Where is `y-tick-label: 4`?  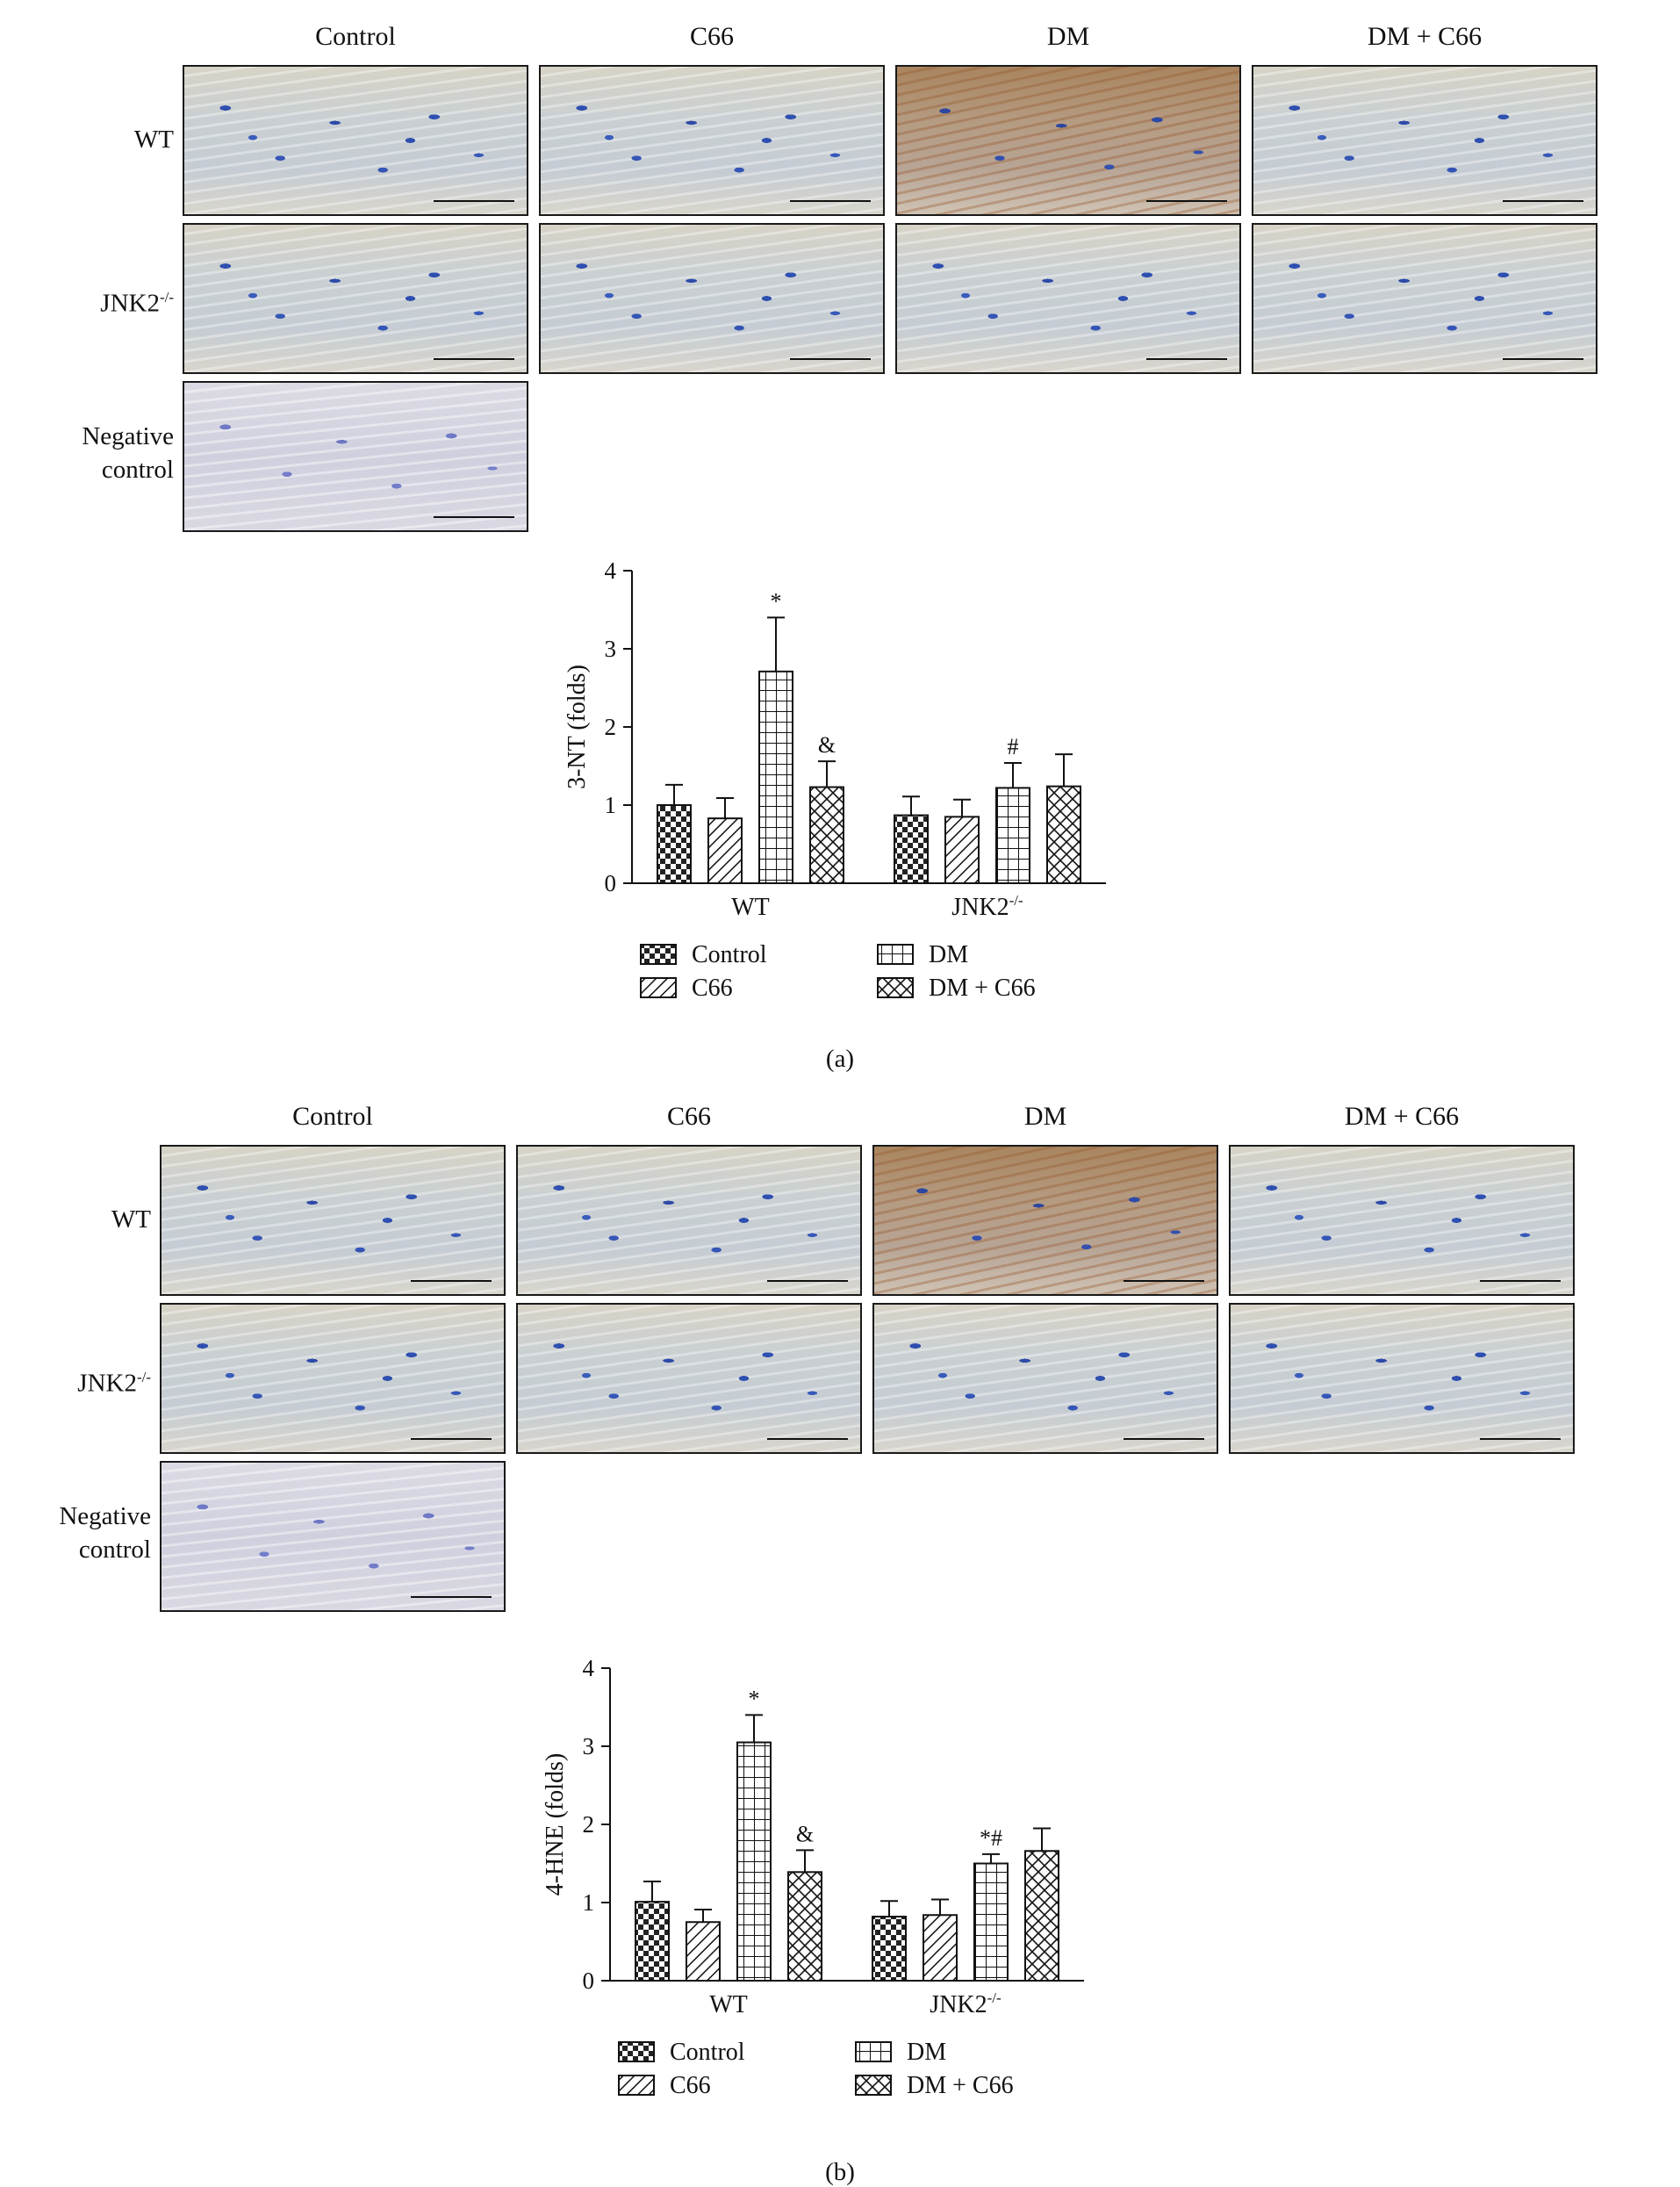
y-tick-label: 4 is located at coordinates (589, 1668).